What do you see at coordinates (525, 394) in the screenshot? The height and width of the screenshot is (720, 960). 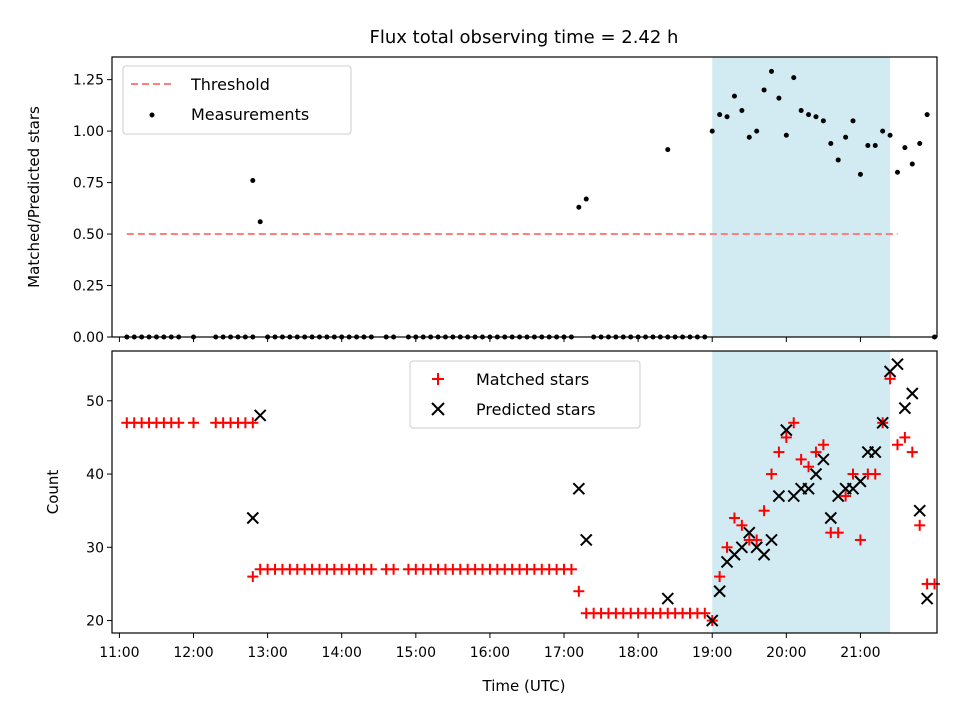 I see `legend-bottom: Matched stars Predicted stars` at bounding box center [525, 394].